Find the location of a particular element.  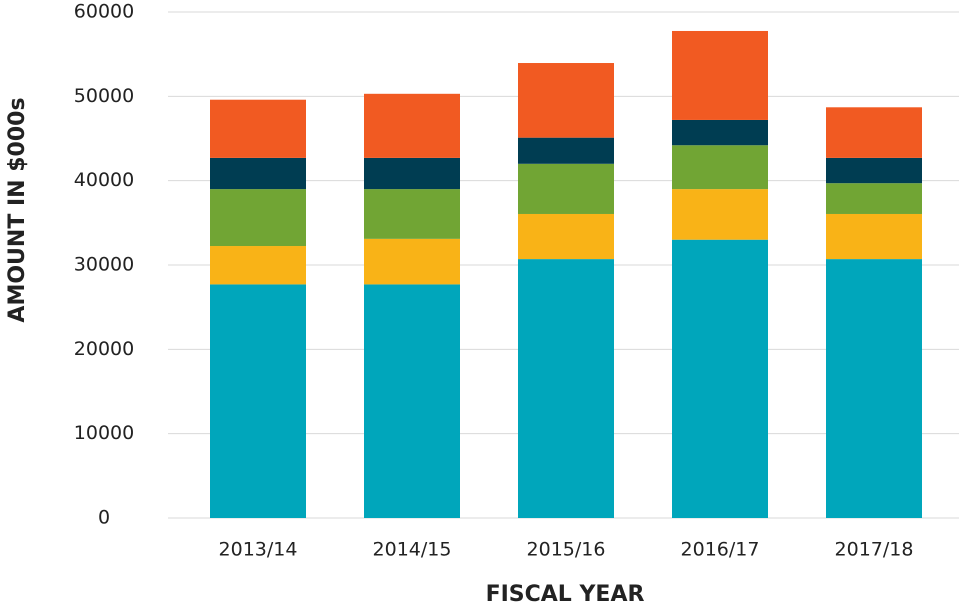

y-tick-label: 50000 is located at coordinates (104, 96).